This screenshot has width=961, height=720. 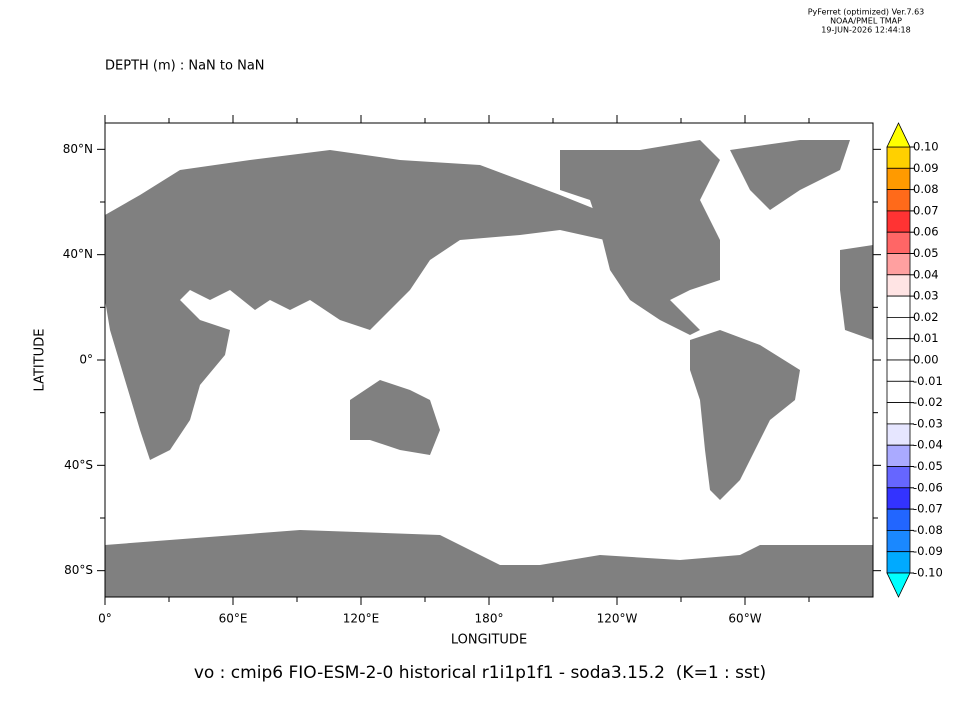 I want to click on colorbar-label: 0.02, so click(x=926, y=317).